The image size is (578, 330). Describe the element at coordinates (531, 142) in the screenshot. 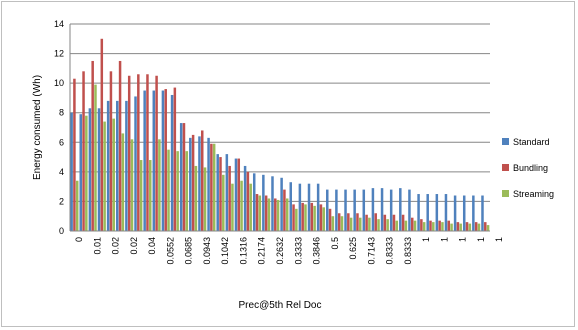

I see `legend-label-standard: Standard` at that location.